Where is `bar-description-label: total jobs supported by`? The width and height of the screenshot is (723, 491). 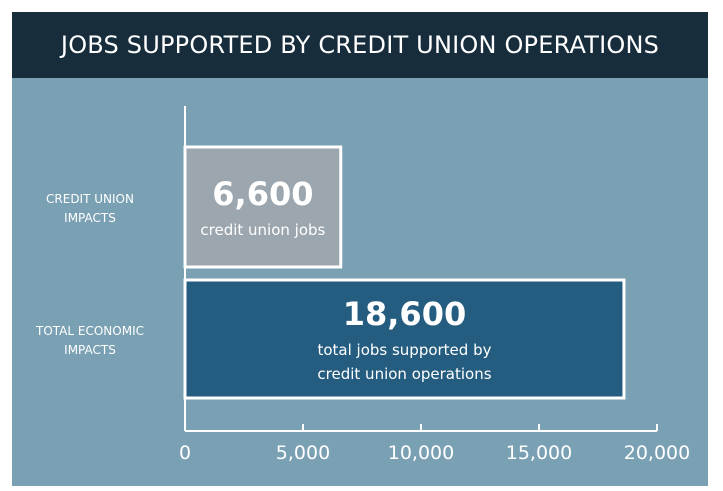 bar-description-label: total jobs supported by is located at coordinates (404, 350).